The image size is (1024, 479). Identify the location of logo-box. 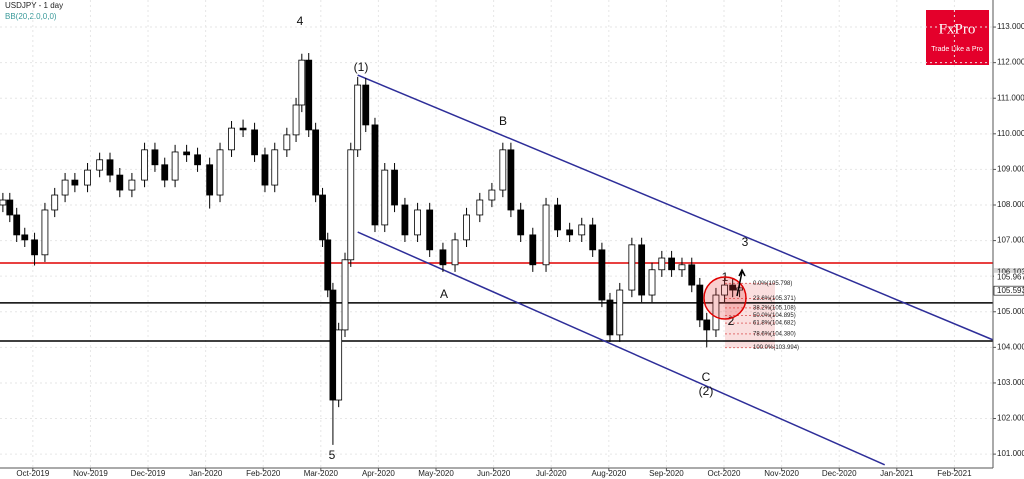
(957, 37).